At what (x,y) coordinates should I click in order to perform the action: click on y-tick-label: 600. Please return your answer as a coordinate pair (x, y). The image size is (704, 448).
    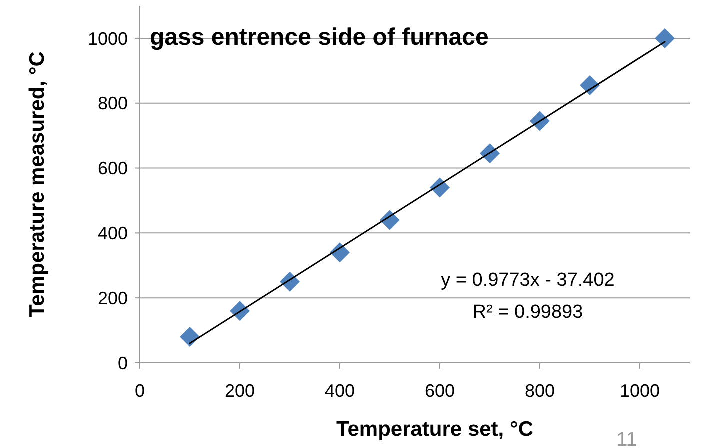
    Looking at the image, I should click on (113, 168).